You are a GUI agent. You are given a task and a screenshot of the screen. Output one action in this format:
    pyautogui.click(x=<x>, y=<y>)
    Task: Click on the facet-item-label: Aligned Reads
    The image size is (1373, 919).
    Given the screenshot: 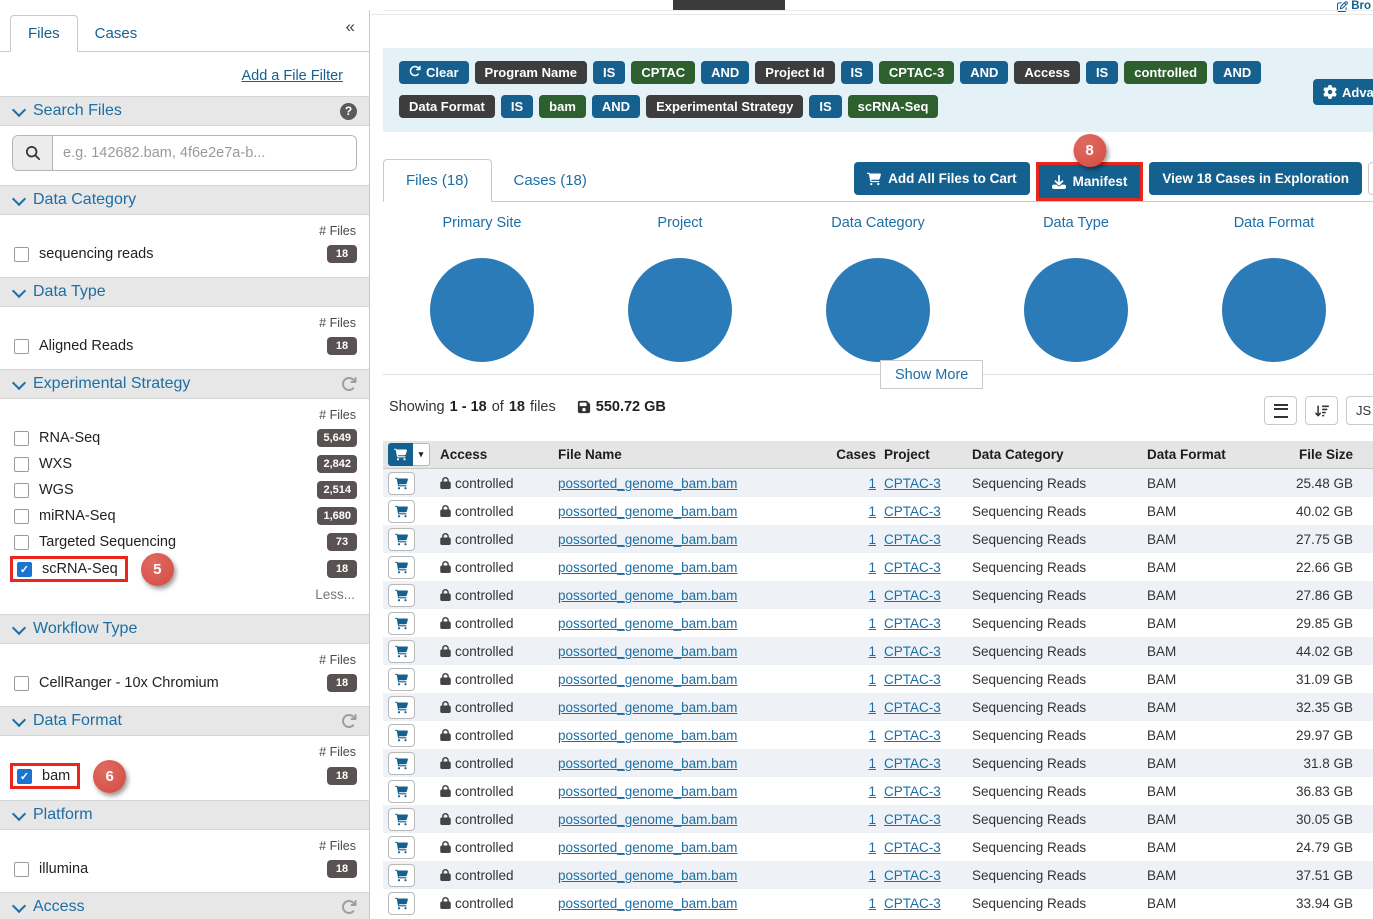 What is the action you would take?
    pyautogui.click(x=86, y=346)
    